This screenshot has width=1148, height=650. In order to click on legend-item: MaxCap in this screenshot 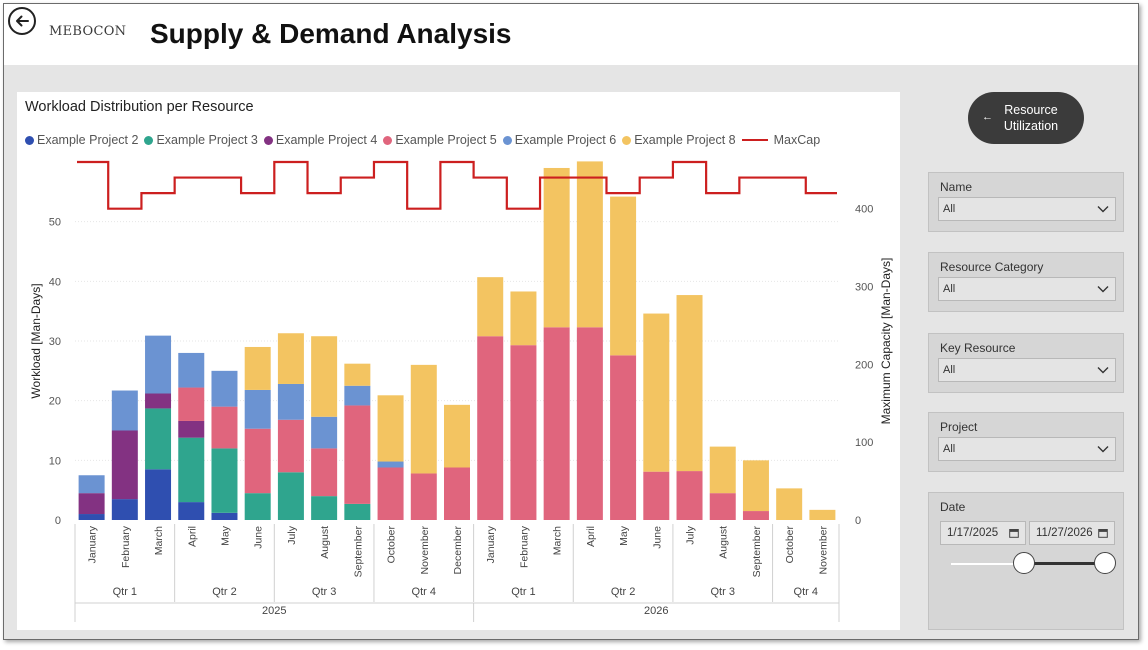, I will do `click(781, 140)`.